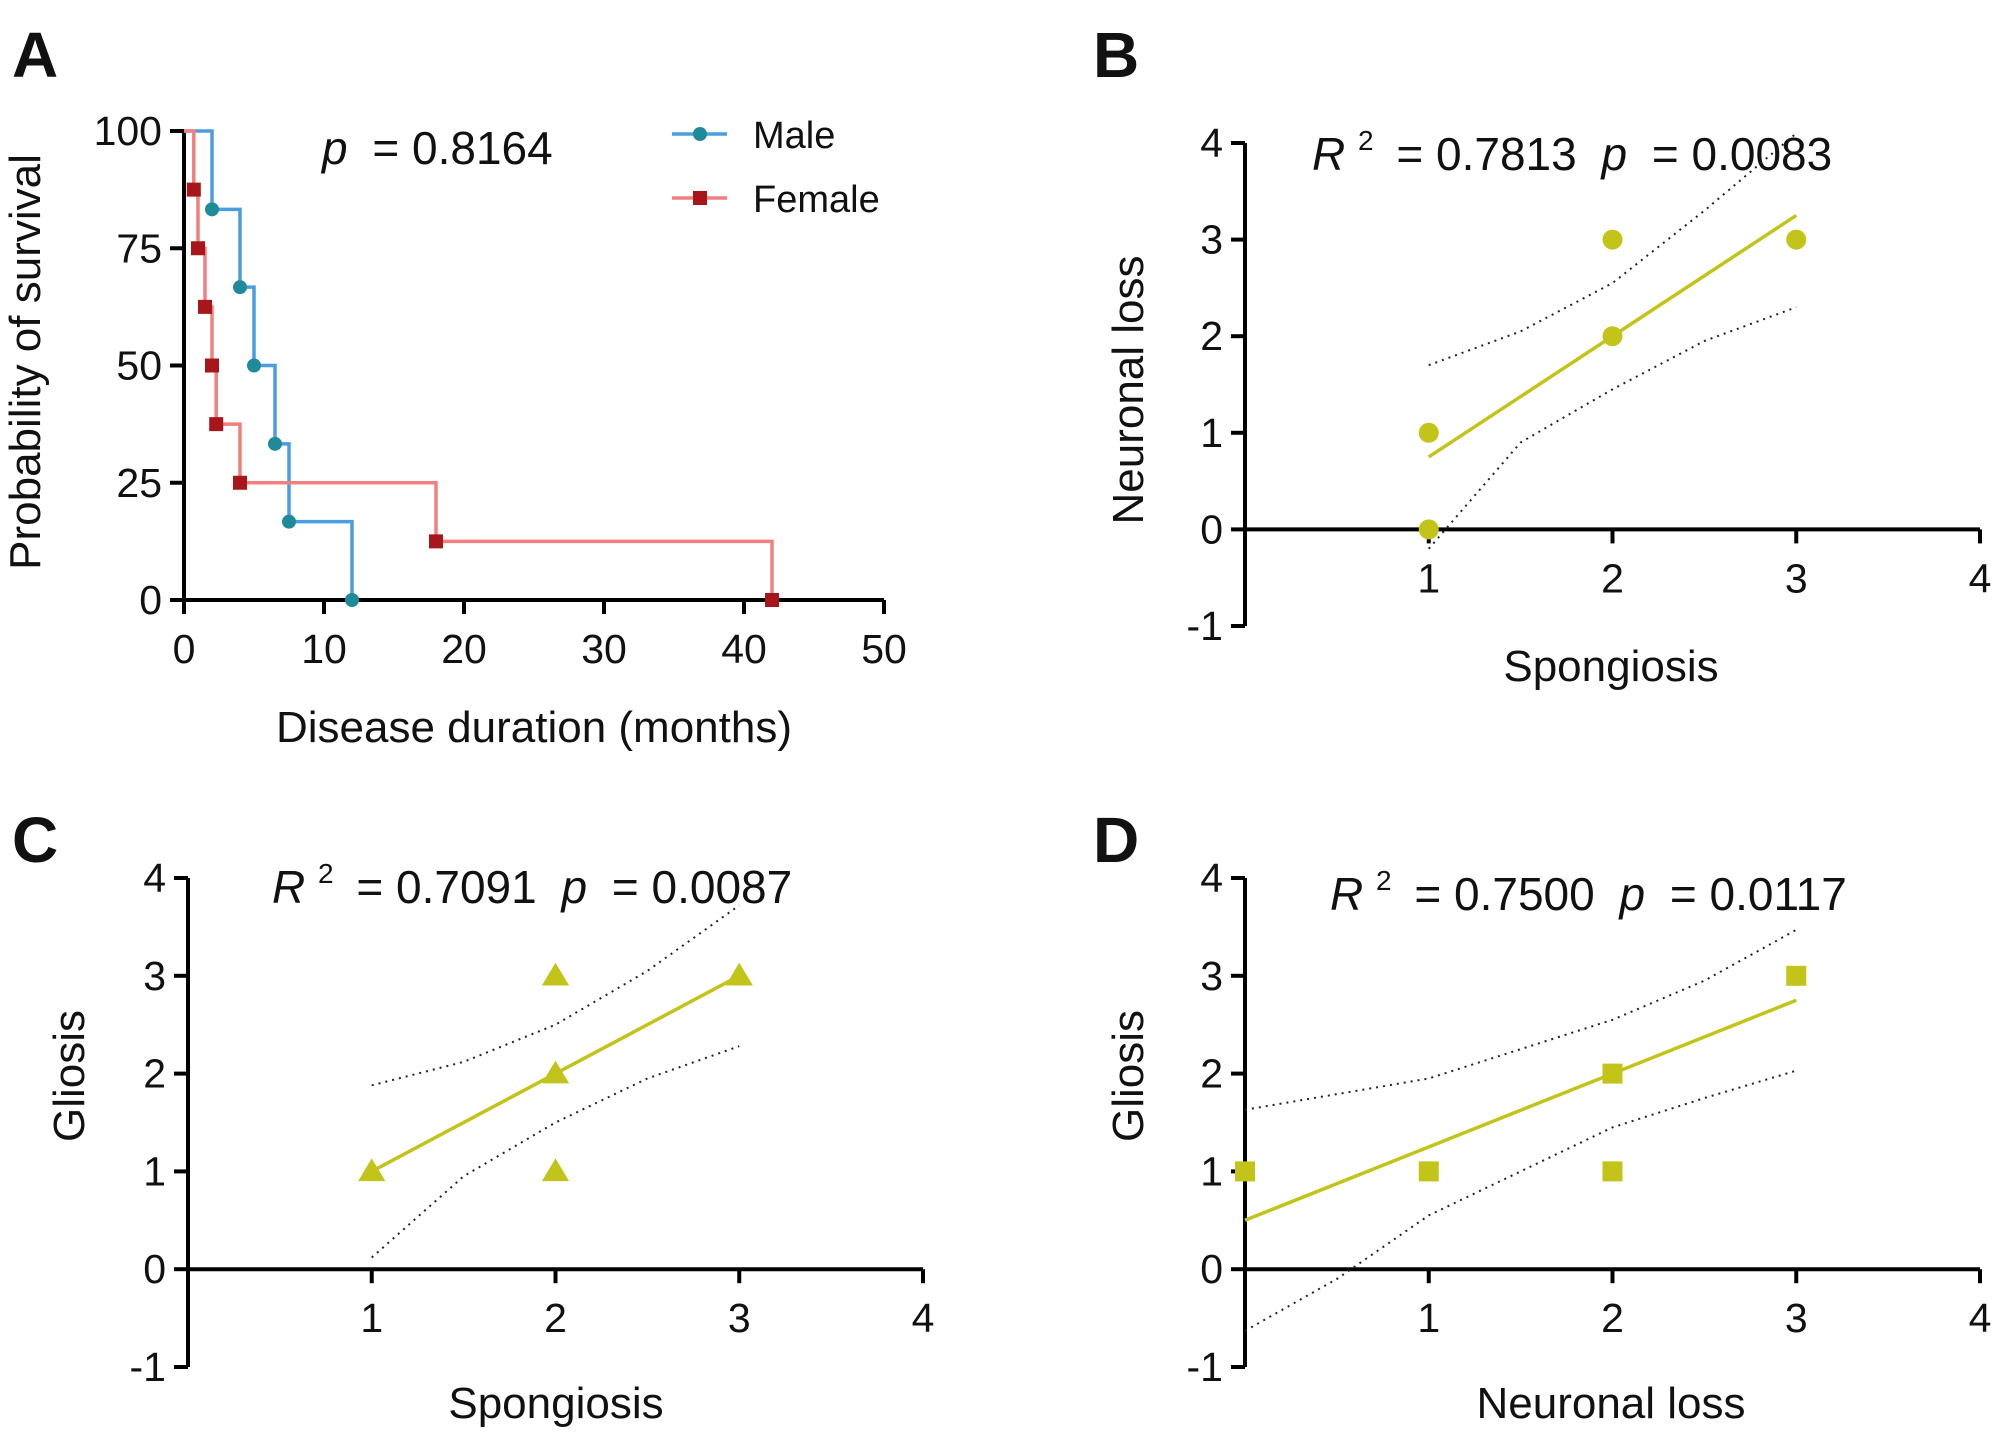 This screenshot has height=1436, width=1995. What do you see at coordinates (1116, 840) in the screenshot?
I see `panel-letter-d: D` at bounding box center [1116, 840].